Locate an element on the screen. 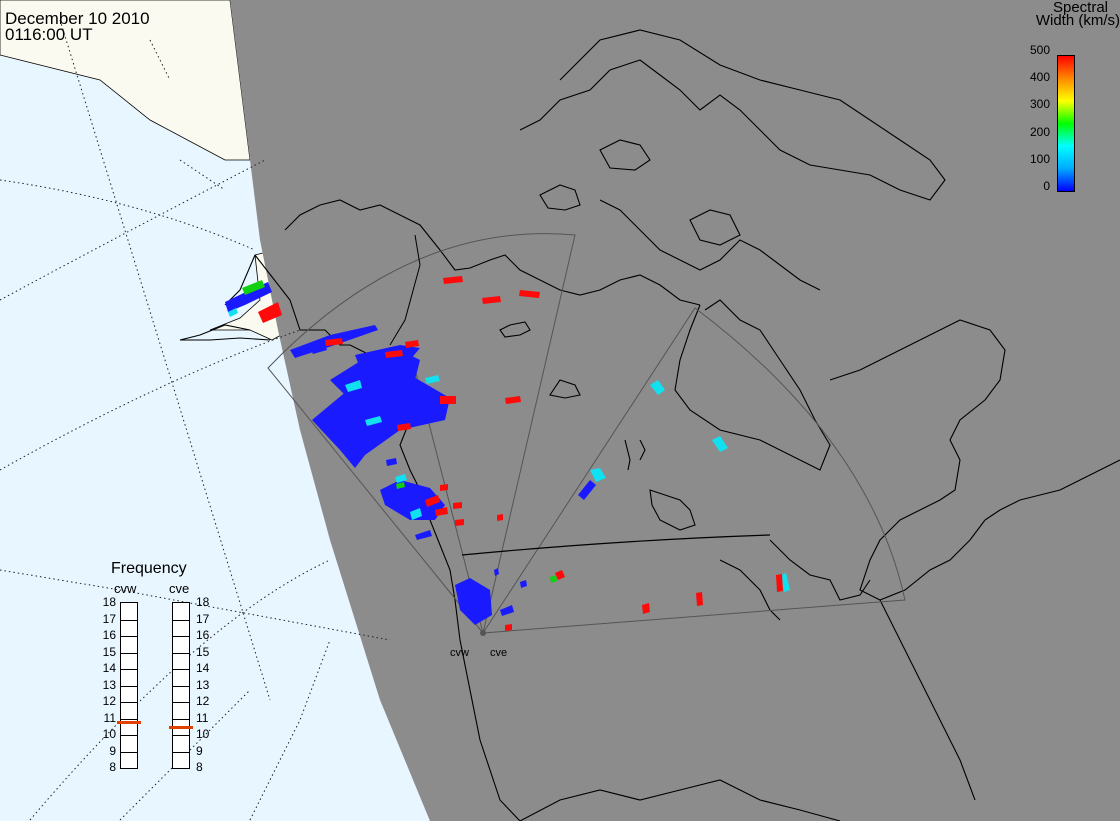 The height and width of the screenshot is (821, 1120). frequency-box-cvw is located at coordinates (129, 685).